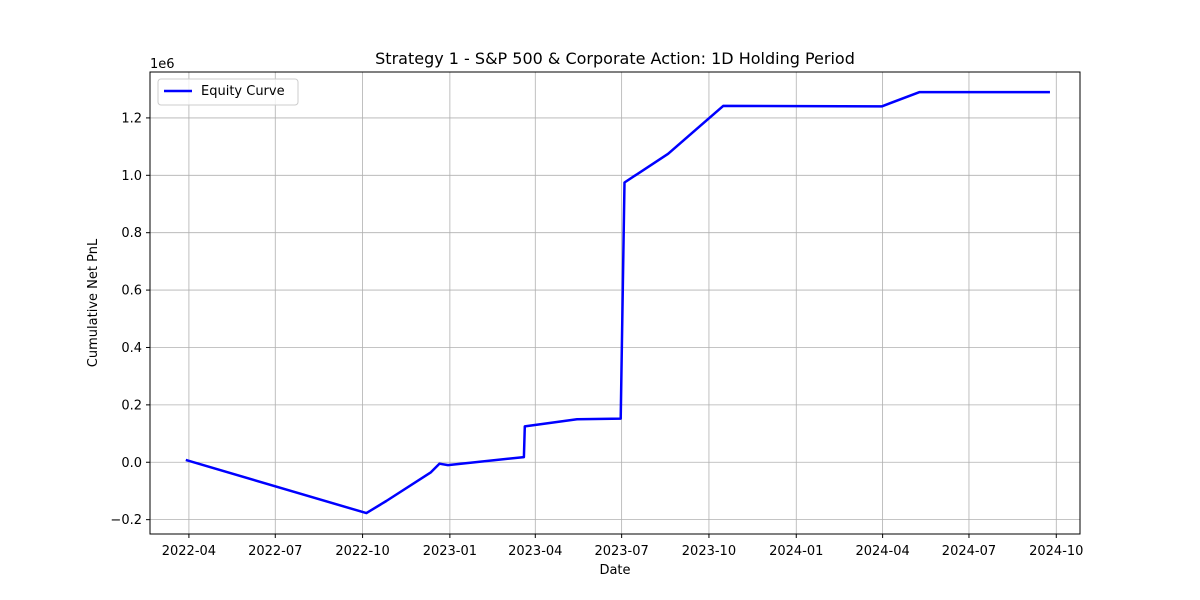 The height and width of the screenshot is (600, 1200). Describe the element at coordinates (450, 551) in the screenshot. I see `x-tick-label: 2023-01` at that location.